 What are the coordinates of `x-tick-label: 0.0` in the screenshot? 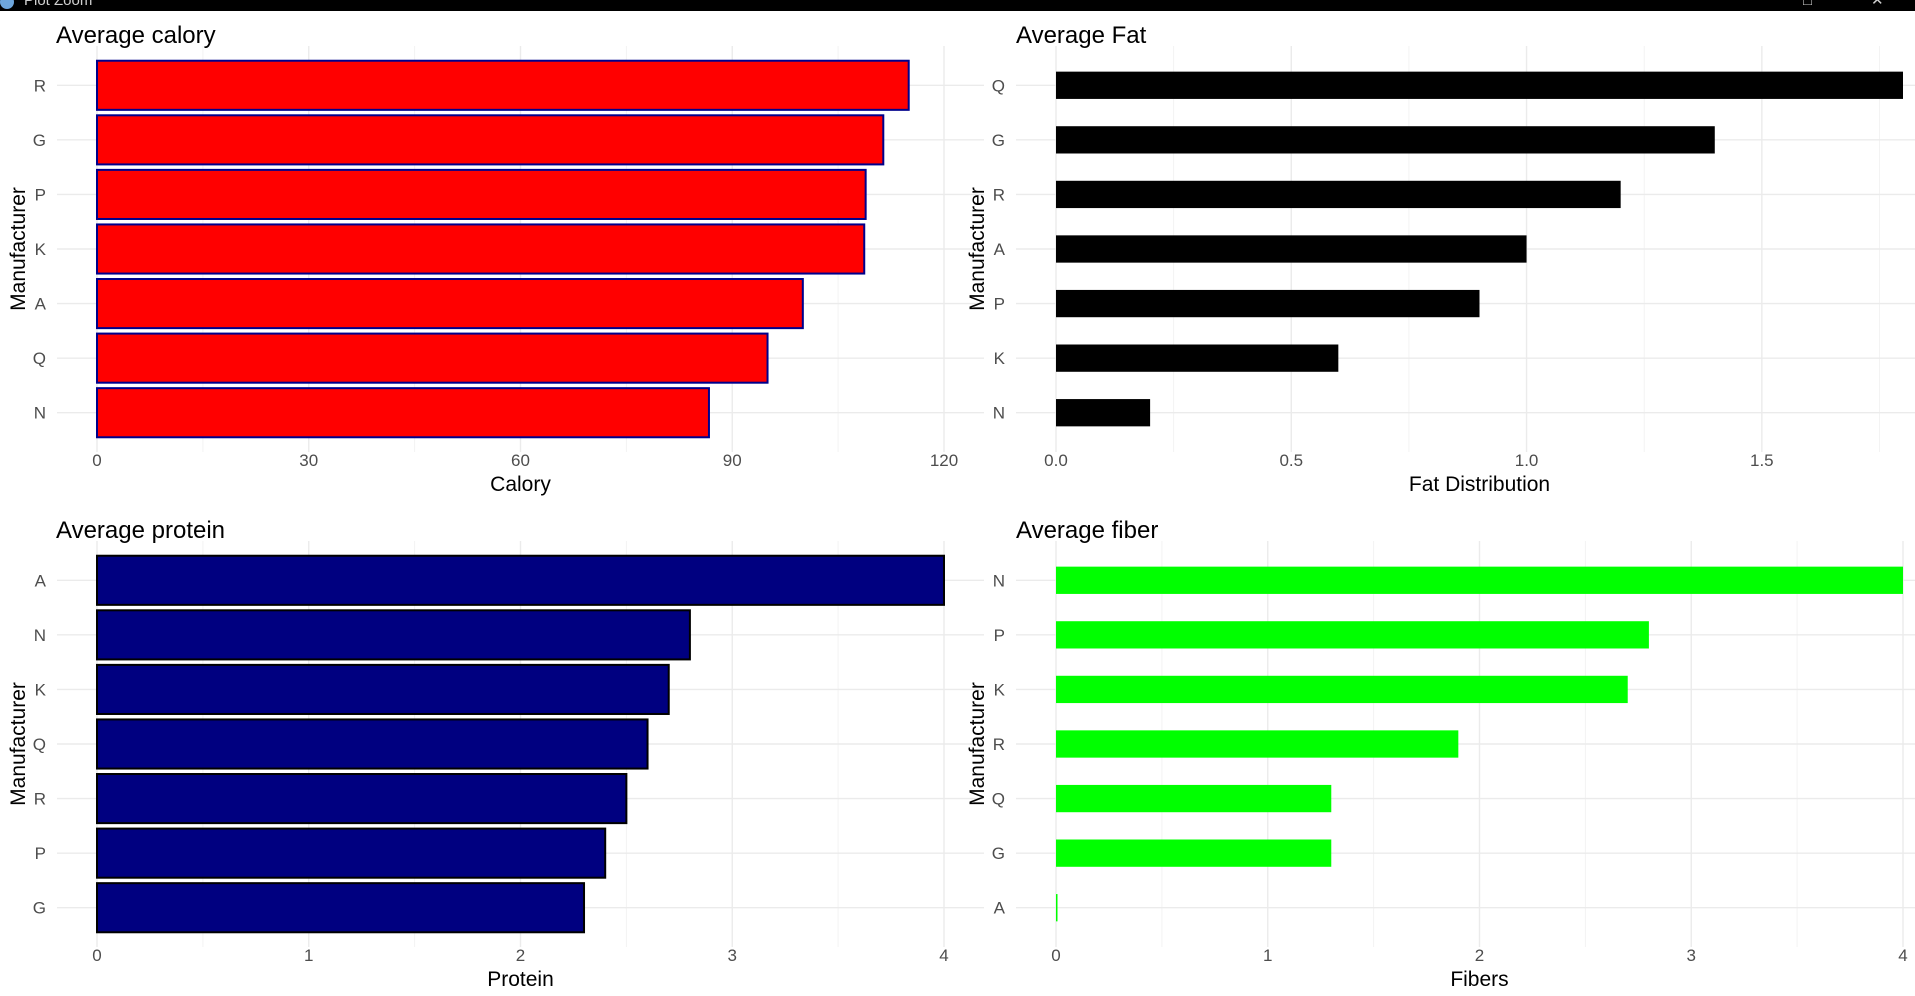 It's located at (1056, 460).